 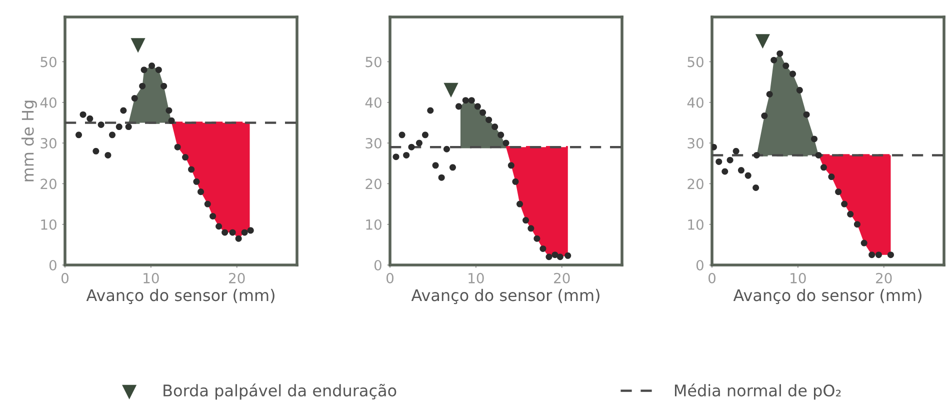 I want to click on y-axis-title: mm de Hg, so click(x=29, y=141).